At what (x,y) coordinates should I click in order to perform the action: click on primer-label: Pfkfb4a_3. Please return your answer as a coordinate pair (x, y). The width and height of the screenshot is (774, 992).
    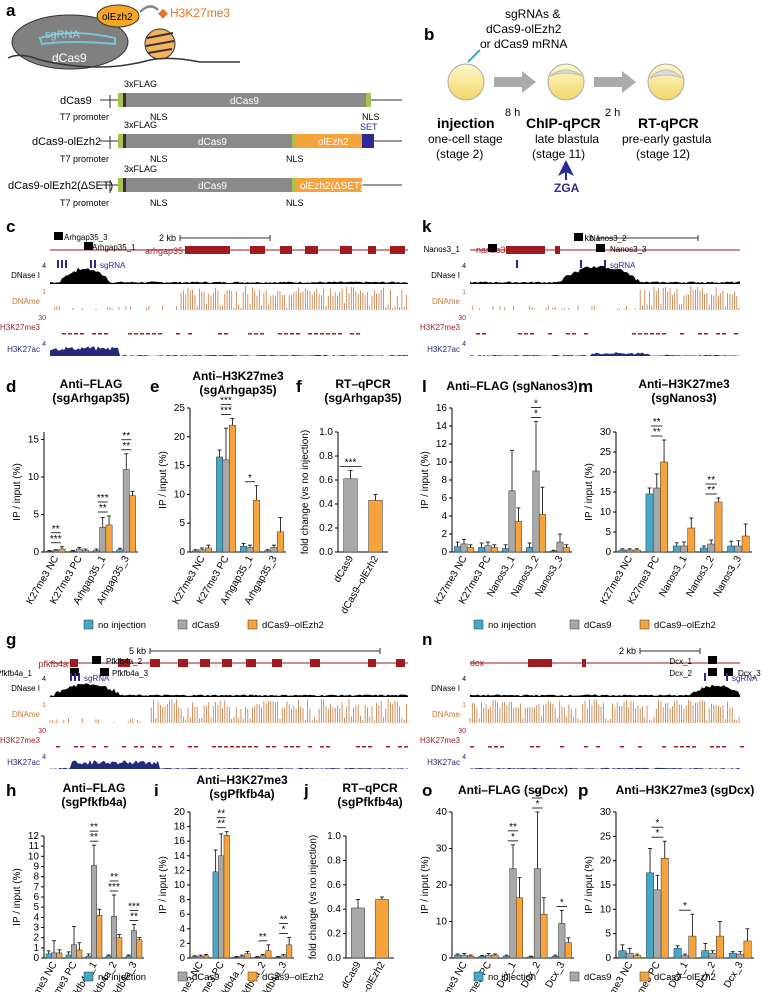
    Looking at the image, I should click on (130, 673).